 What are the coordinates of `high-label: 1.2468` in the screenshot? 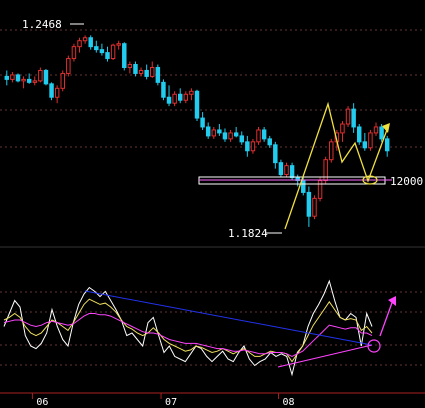 It's located at (42, 24).